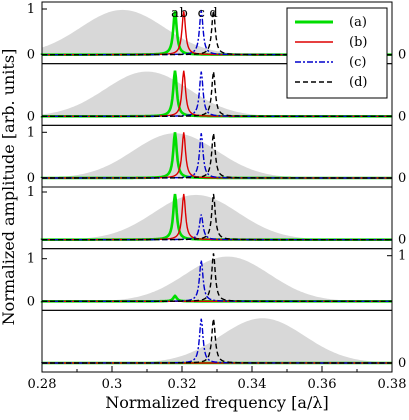 This screenshot has width=409, height=420. I want to click on legend-label: (d), so click(358, 82).